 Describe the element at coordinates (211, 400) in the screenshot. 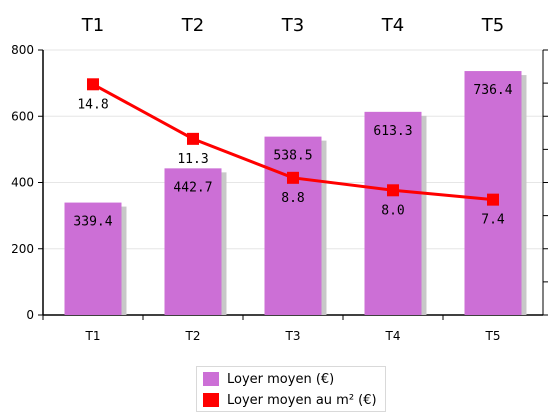

I see `legend-swatch-line` at that location.